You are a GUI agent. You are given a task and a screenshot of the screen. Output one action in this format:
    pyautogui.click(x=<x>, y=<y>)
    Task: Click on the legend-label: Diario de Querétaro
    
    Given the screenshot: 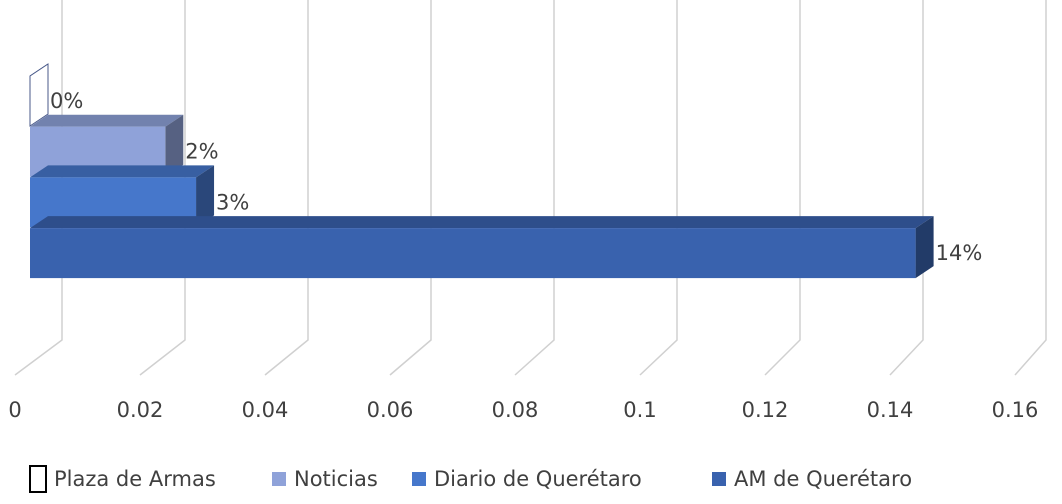 What is the action you would take?
    pyautogui.click(x=538, y=479)
    